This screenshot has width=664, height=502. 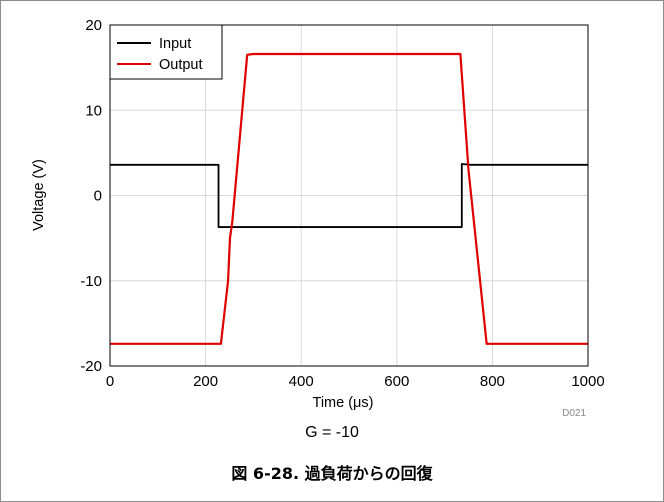 What do you see at coordinates (205, 381) in the screenshot?
I see `x-tick-label-1: 200` at bounding box center [205, 381].